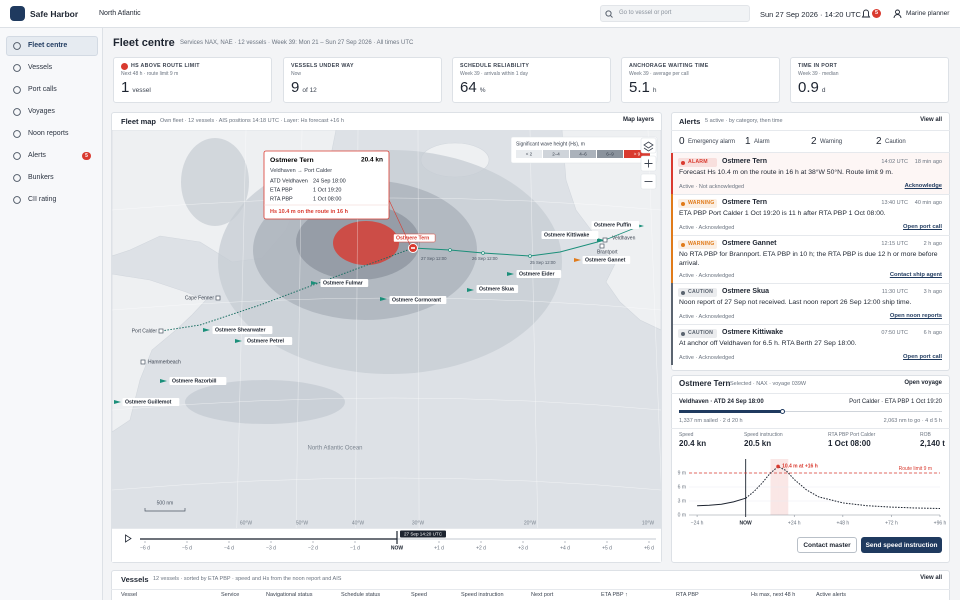 The width and height of the screenshot is (960, 600). Describe the element at coordinates (164, 362) in the screenshot. I see `port-label: Hammerbeach` at that location.